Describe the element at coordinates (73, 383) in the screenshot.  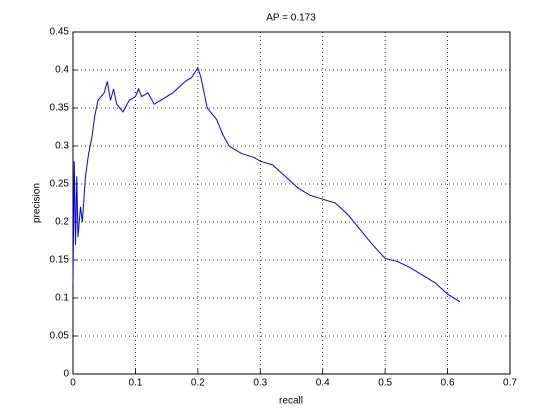
I see `x-tick-label: 0` at that location.